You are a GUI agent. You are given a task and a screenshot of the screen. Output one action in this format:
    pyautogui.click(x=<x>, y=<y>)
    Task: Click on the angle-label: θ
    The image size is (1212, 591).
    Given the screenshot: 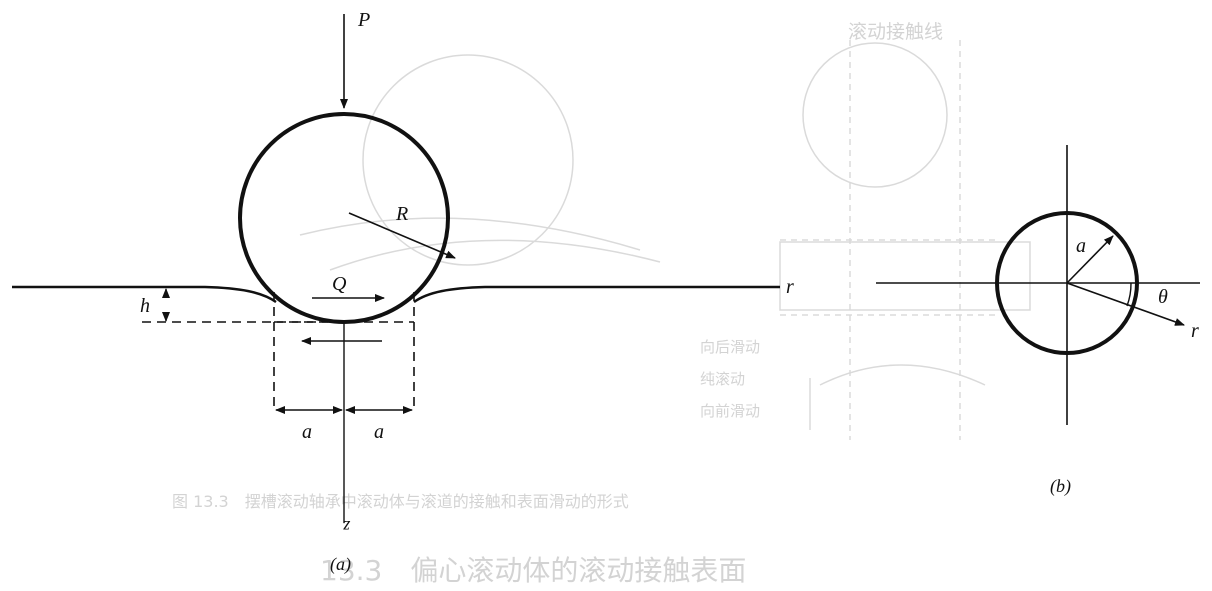 What is the action you would take?
    pyautogui.click(x=1163, y=297)
    